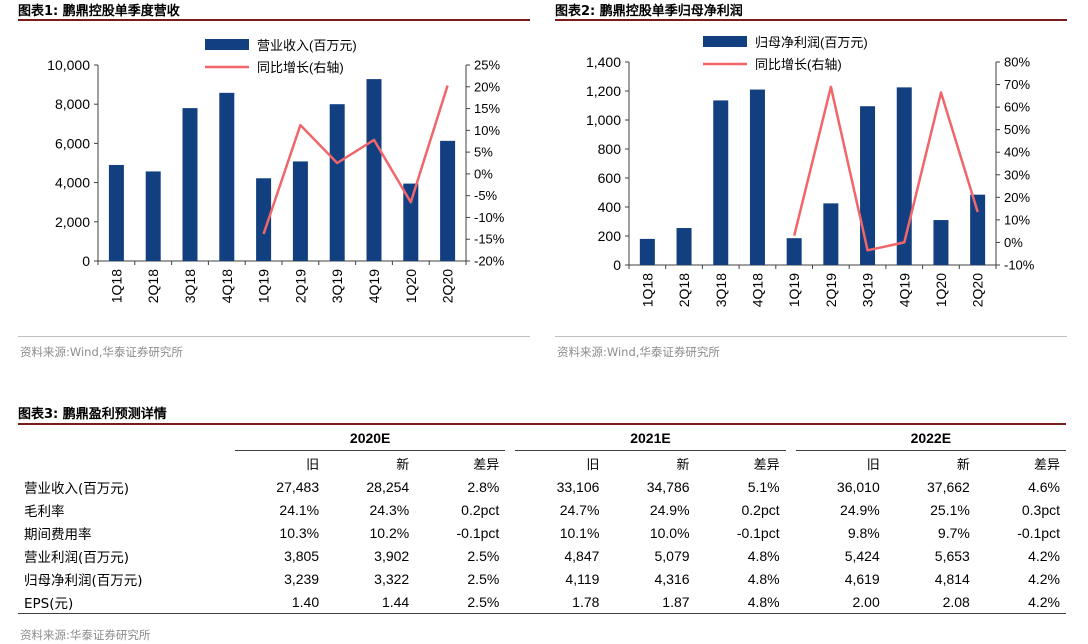  Describe the element at coordinates (672, 578) in the screenshot. I see `table-cell: 4,316` at that location.